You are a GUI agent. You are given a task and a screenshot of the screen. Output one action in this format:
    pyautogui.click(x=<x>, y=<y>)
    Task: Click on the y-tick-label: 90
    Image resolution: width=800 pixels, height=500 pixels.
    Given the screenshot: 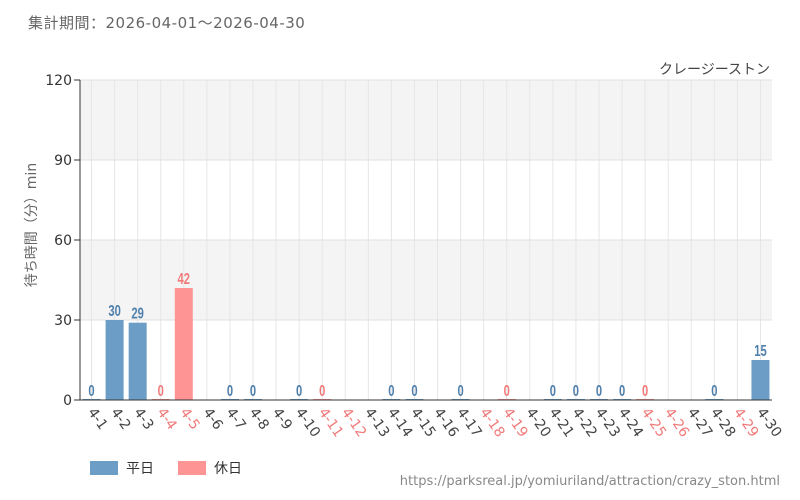 What is the action you would take?
    pyautogui.click(x=63, y=161)
    